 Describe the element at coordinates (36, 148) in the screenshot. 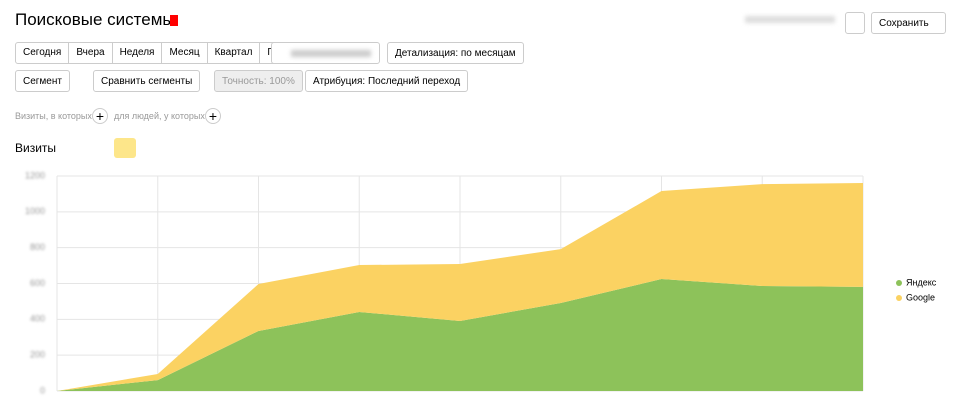

I see `metric-title: Визиты` at that location.